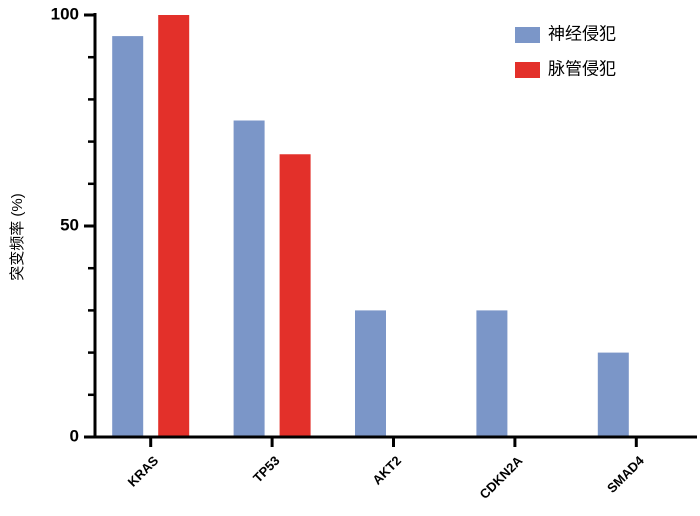  What do you see at coordinates (582, 68) in the screenshot?
I see `legend-label: 脉管侵犯` at bounding box center [582, 68].